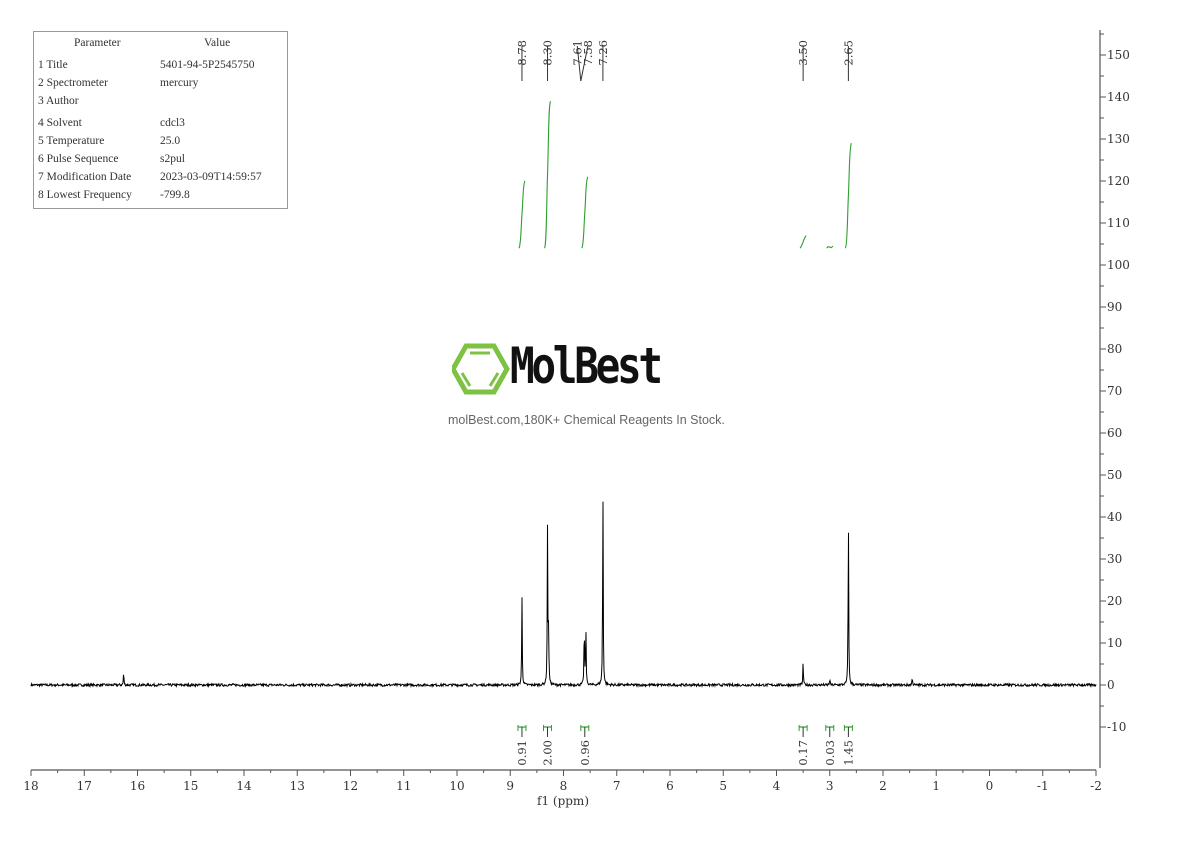  What do you see at coordinates (403, 786) in the screenshot?
I see `x-tick-label: 11` at bounding box center [403, 786].